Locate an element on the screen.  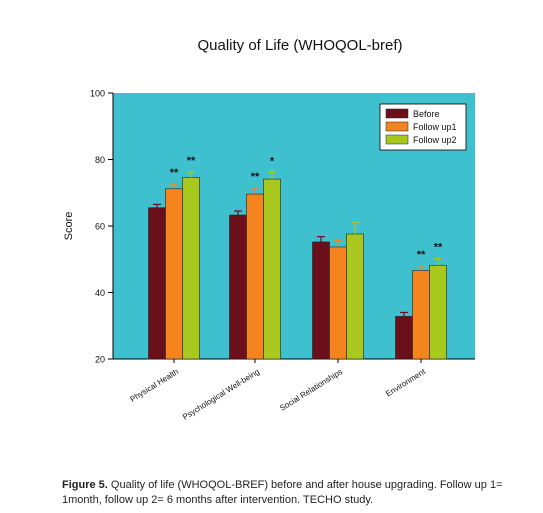
x-tick-label: Social Relationships is located at coordinates (311, 390).